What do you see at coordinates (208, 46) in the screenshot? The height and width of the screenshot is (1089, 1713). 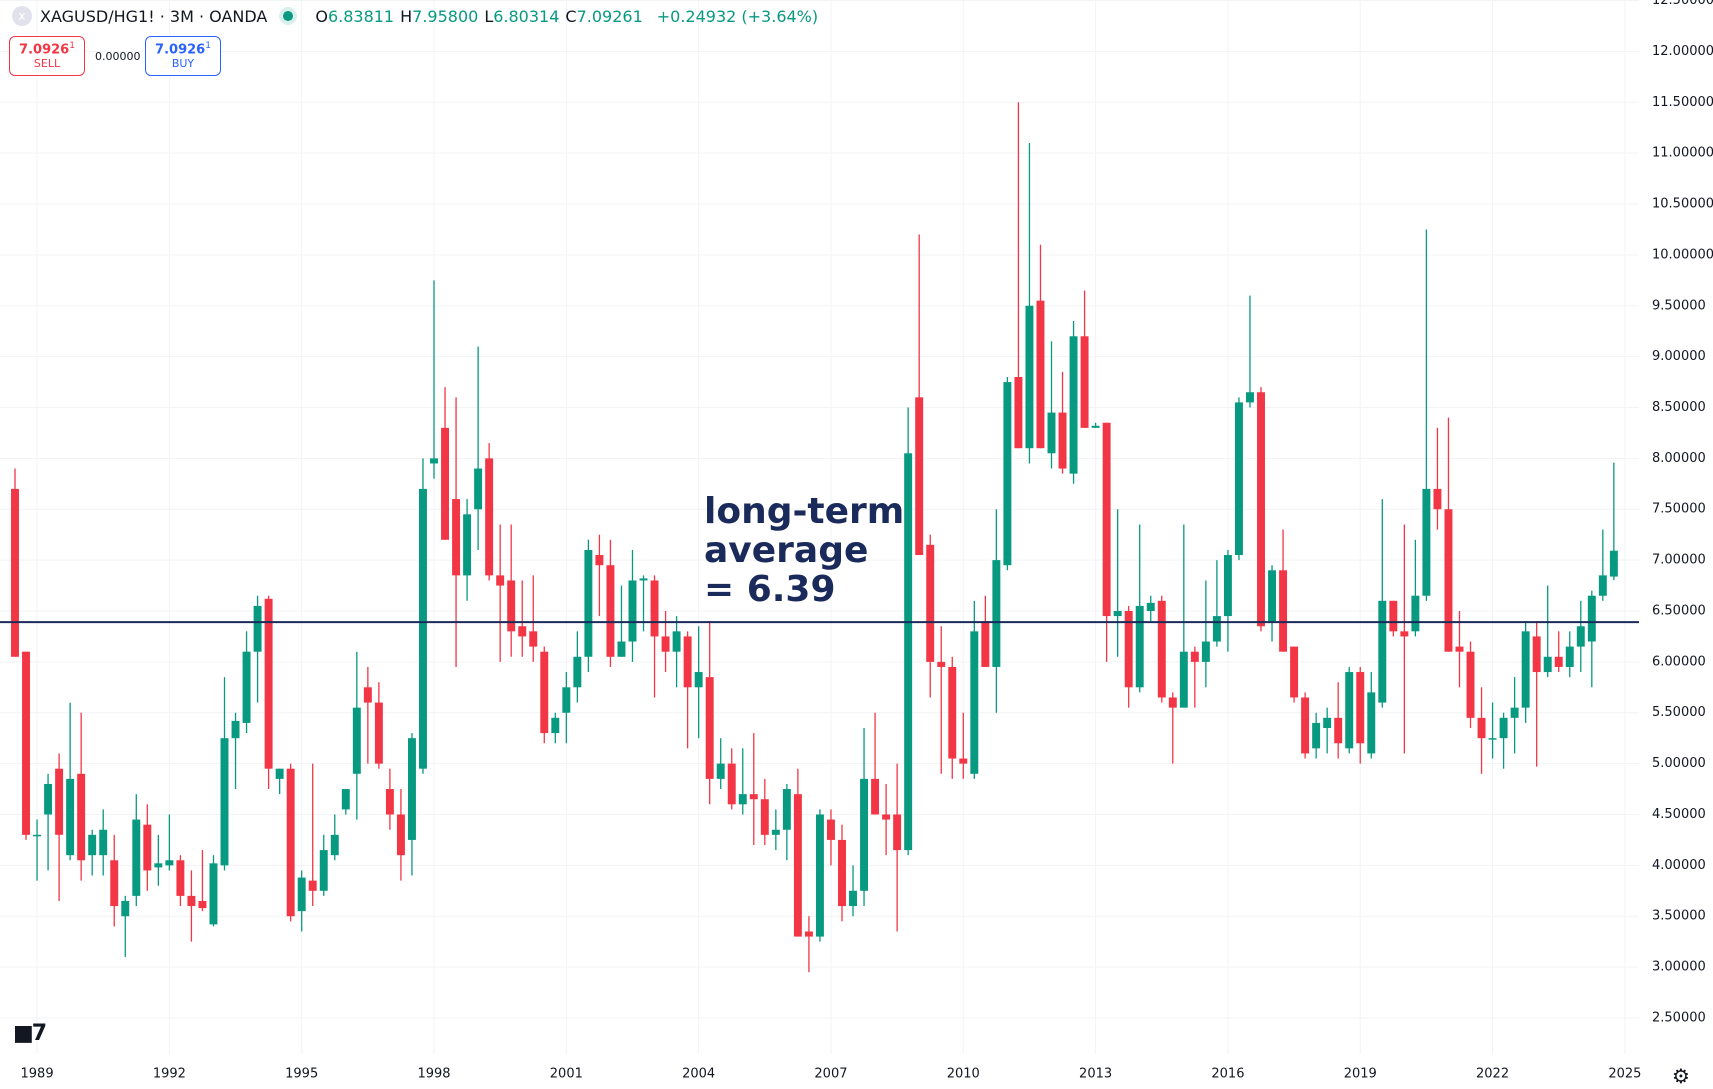 I see `buy-sup: 1` at bounding box center [208, 46].